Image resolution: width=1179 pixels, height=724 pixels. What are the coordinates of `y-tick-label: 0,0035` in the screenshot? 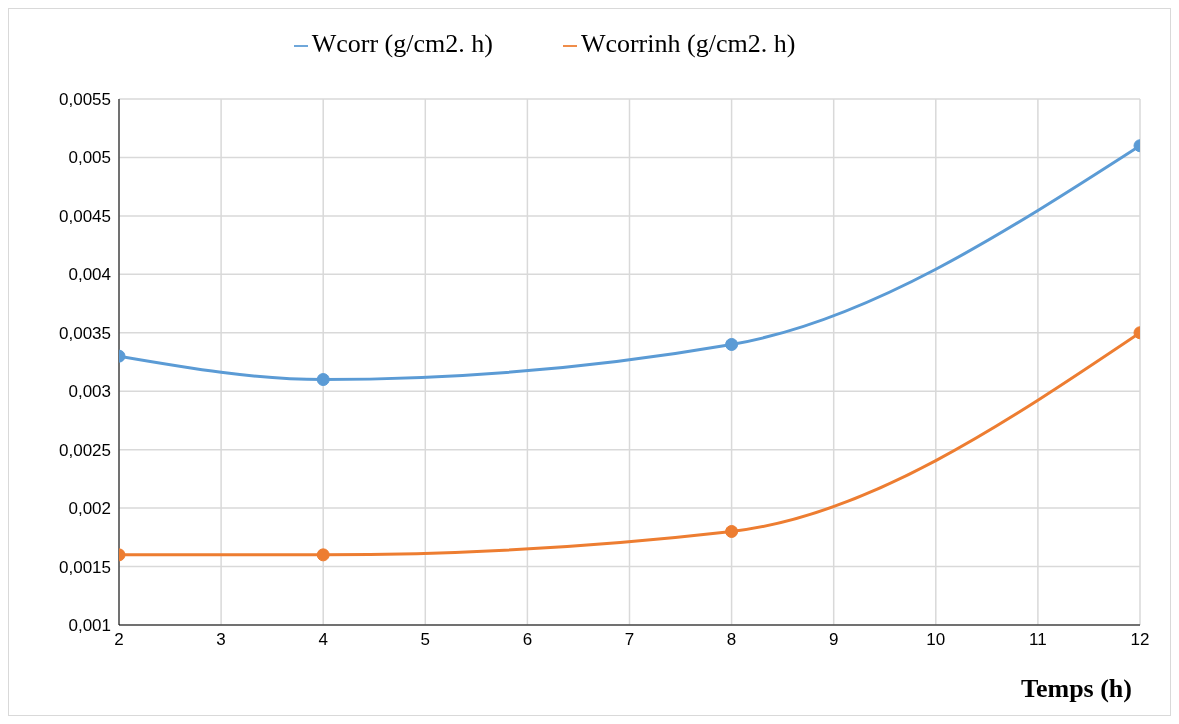 It's located at (85, 333).